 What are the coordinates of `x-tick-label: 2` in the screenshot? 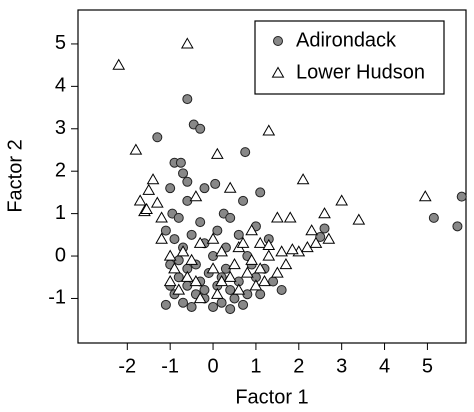 It's located at (298, 366).